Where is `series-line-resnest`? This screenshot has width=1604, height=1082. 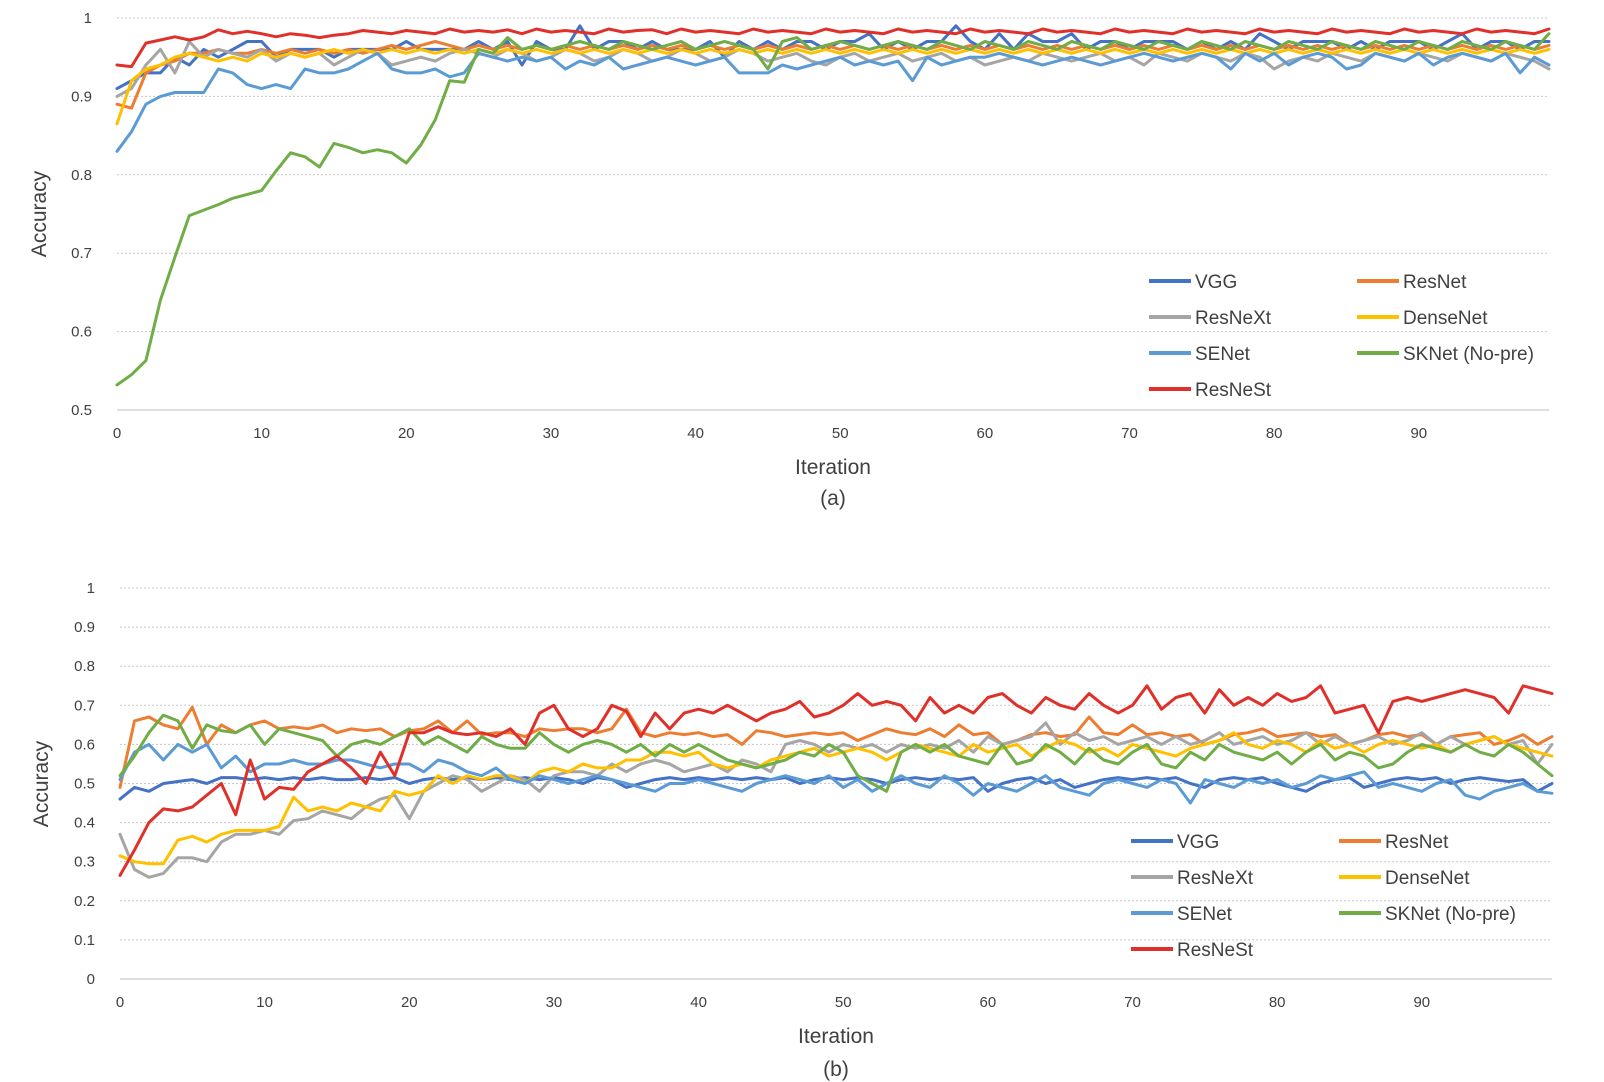
series-line-resnest is located at coordinates (833, 48).